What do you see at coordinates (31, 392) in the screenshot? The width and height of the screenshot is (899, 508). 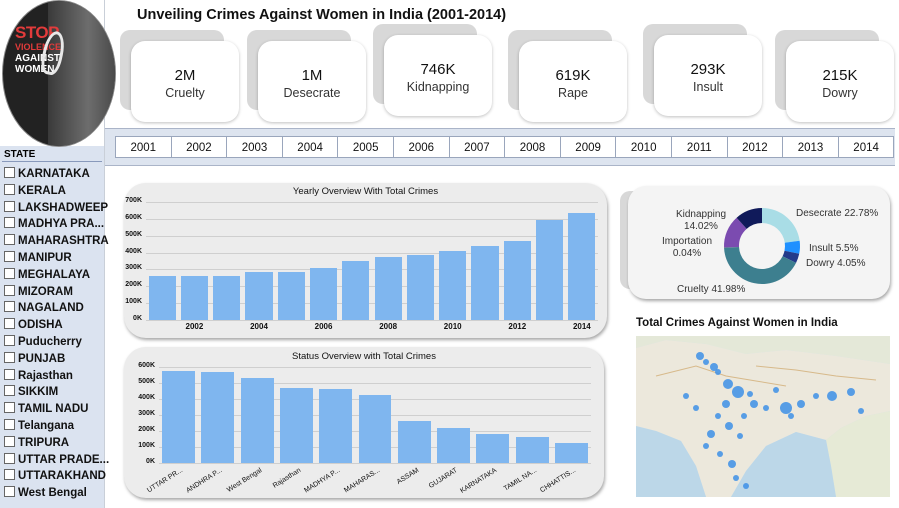 I see `state-option: SIKKIM` at bounding box center [31, 392].